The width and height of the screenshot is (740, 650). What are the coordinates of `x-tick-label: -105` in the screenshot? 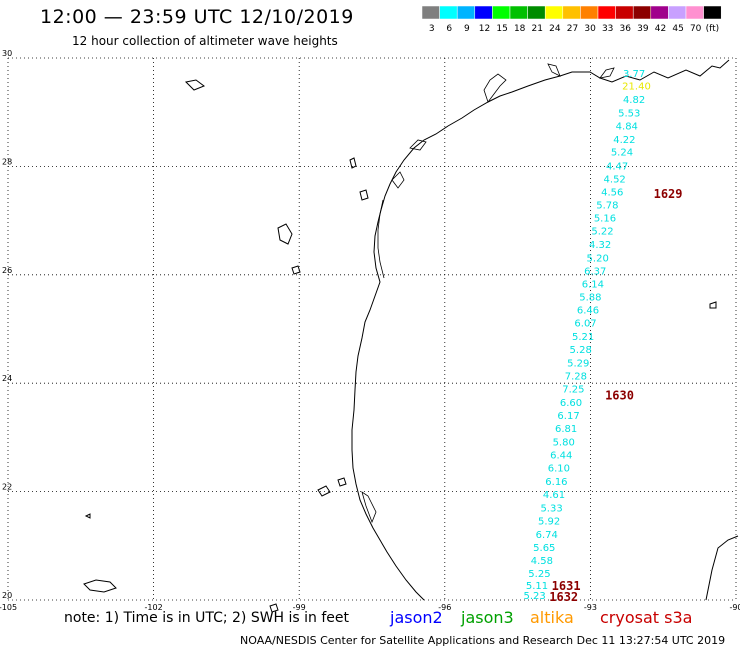 It's located at (8, 607).